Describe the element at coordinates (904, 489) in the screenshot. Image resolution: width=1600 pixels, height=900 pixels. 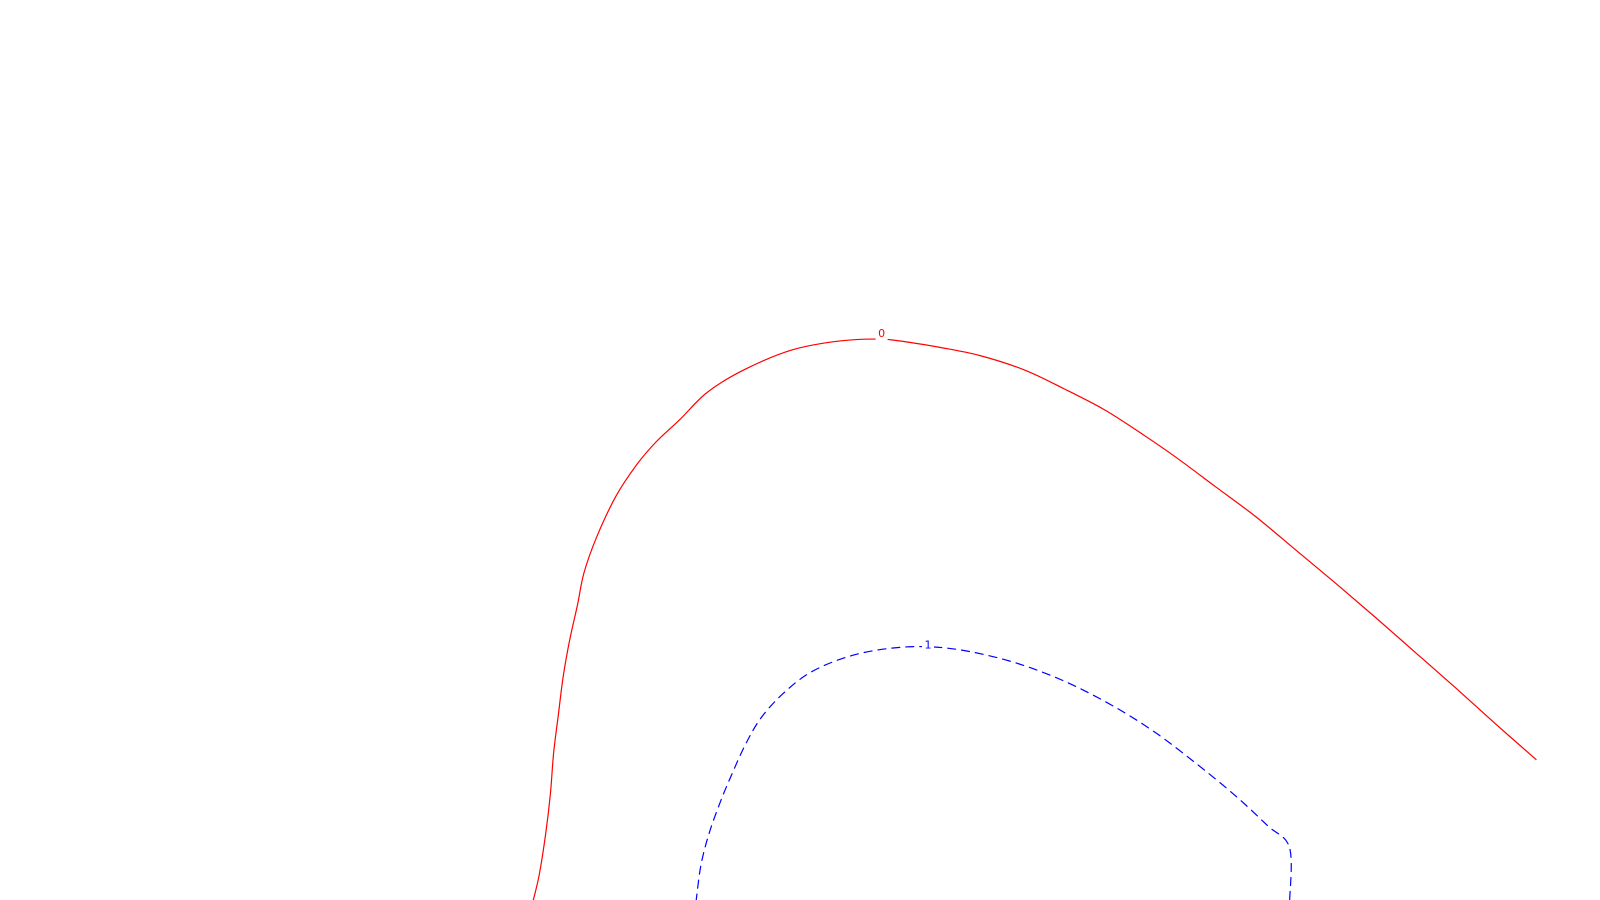
I see `contour-label-layer: 01` at that location.